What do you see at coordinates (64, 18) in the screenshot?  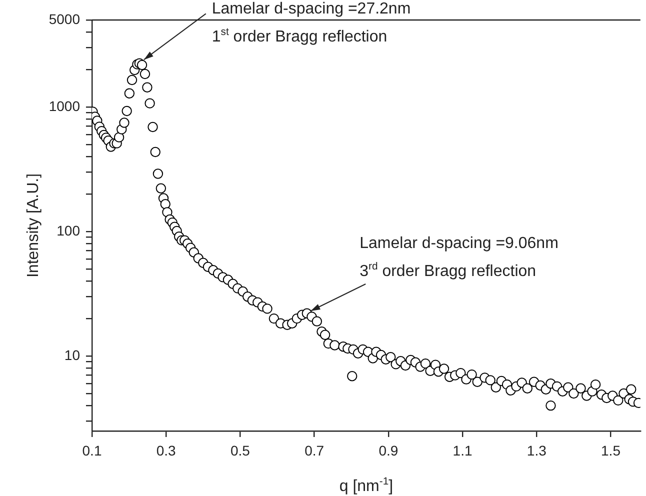 I see `y-tick-label: 5000` at bounding box center [64, 18].